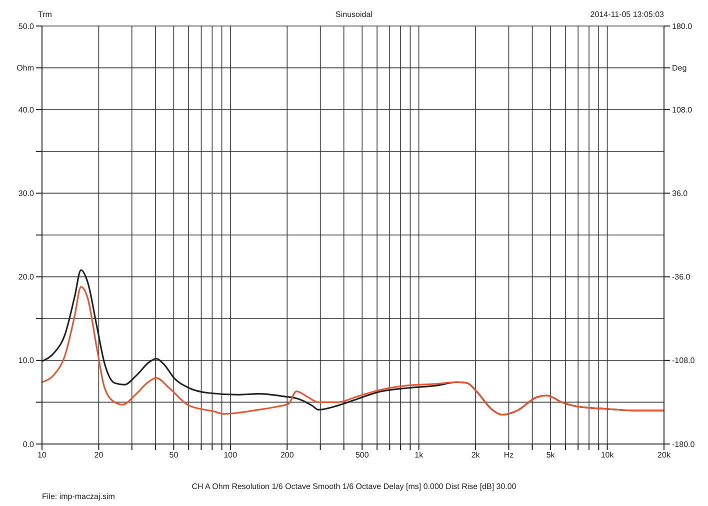 The width and height of the screenshot is (708, 506). I want to click on y2-tick-label: -180.0, so click(684, 444).